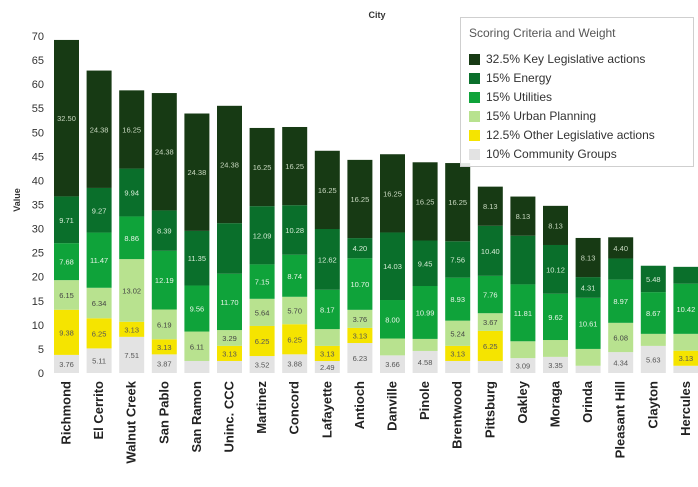 This screenshot has width=698, height=487. I want to click on data-label: 8.97, so click(620, 301).